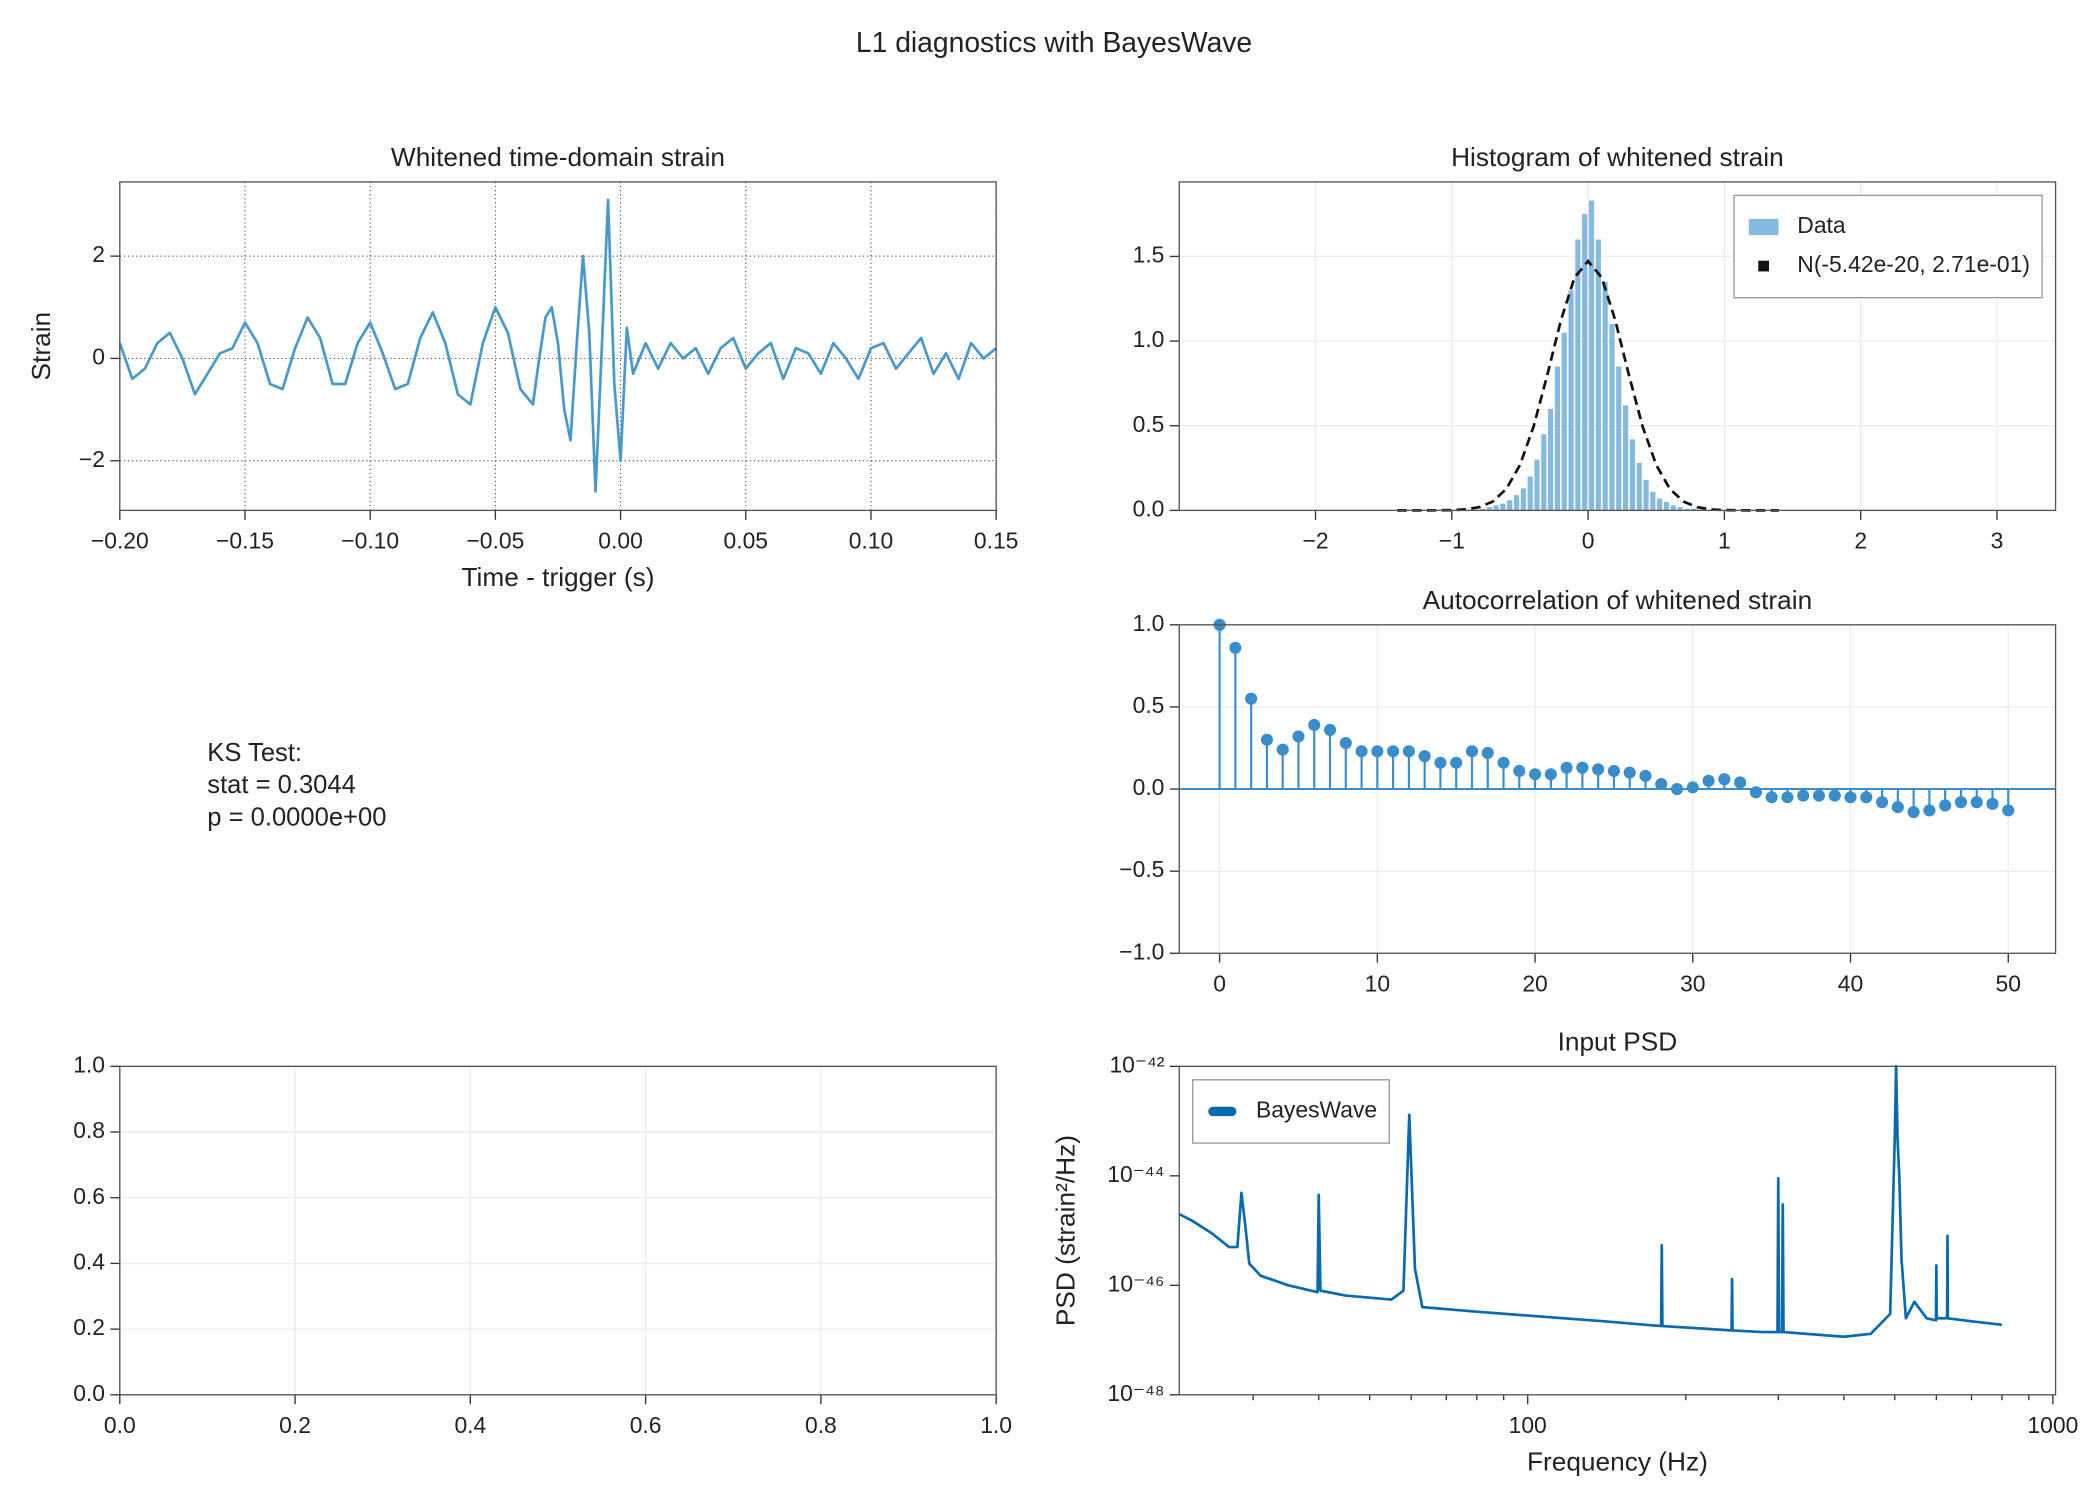 This screenshot has height=1500, width=2100. Describe the element at coordinates (295, 1425) in the screenshot. I see `x-tick-label: 0.2` at that location.